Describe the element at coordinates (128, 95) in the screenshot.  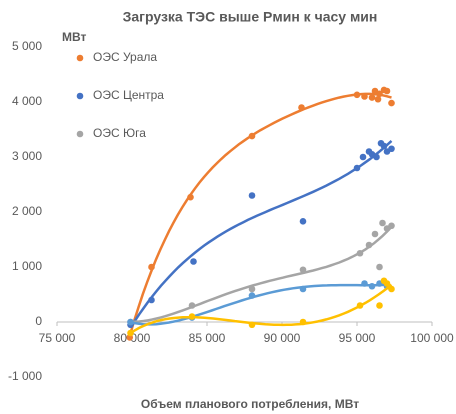
I see `legend-label: ОЭС Центра` at that location.